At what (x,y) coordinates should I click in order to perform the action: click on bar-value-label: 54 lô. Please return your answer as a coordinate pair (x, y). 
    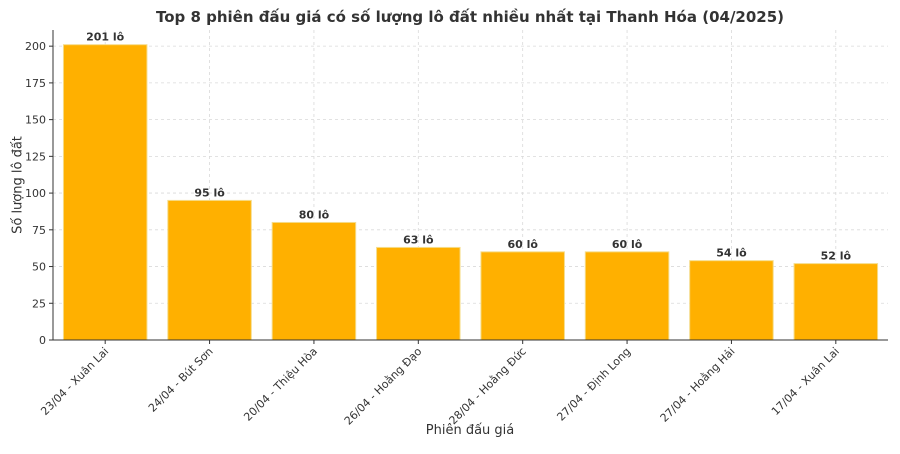
    Looking at the image, I should click on (731, 253).